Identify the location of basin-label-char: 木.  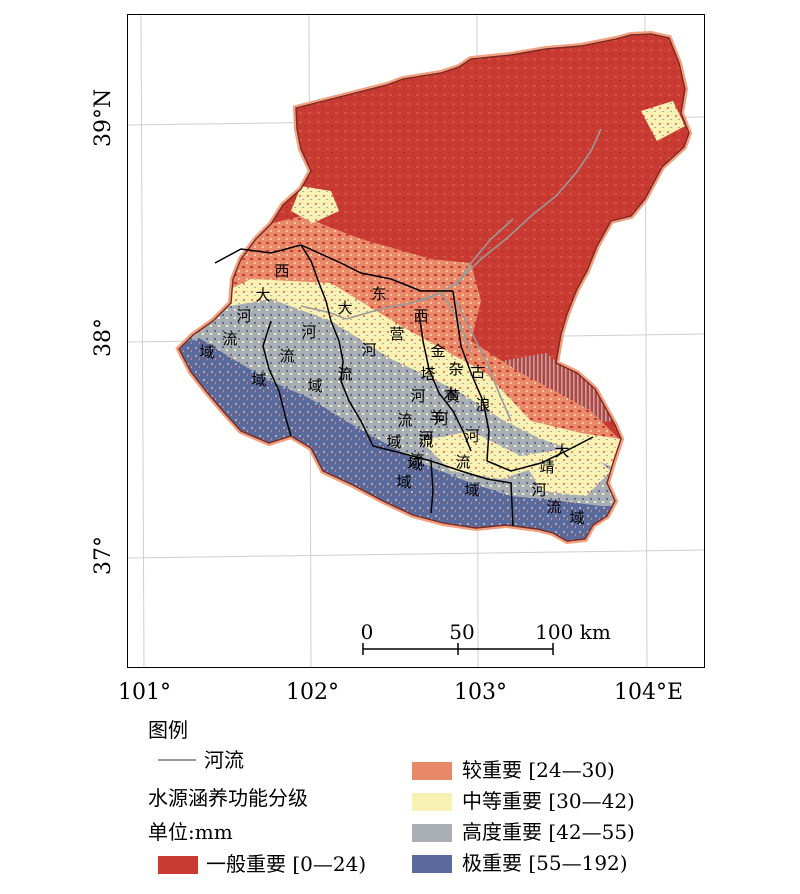
(450, 394).